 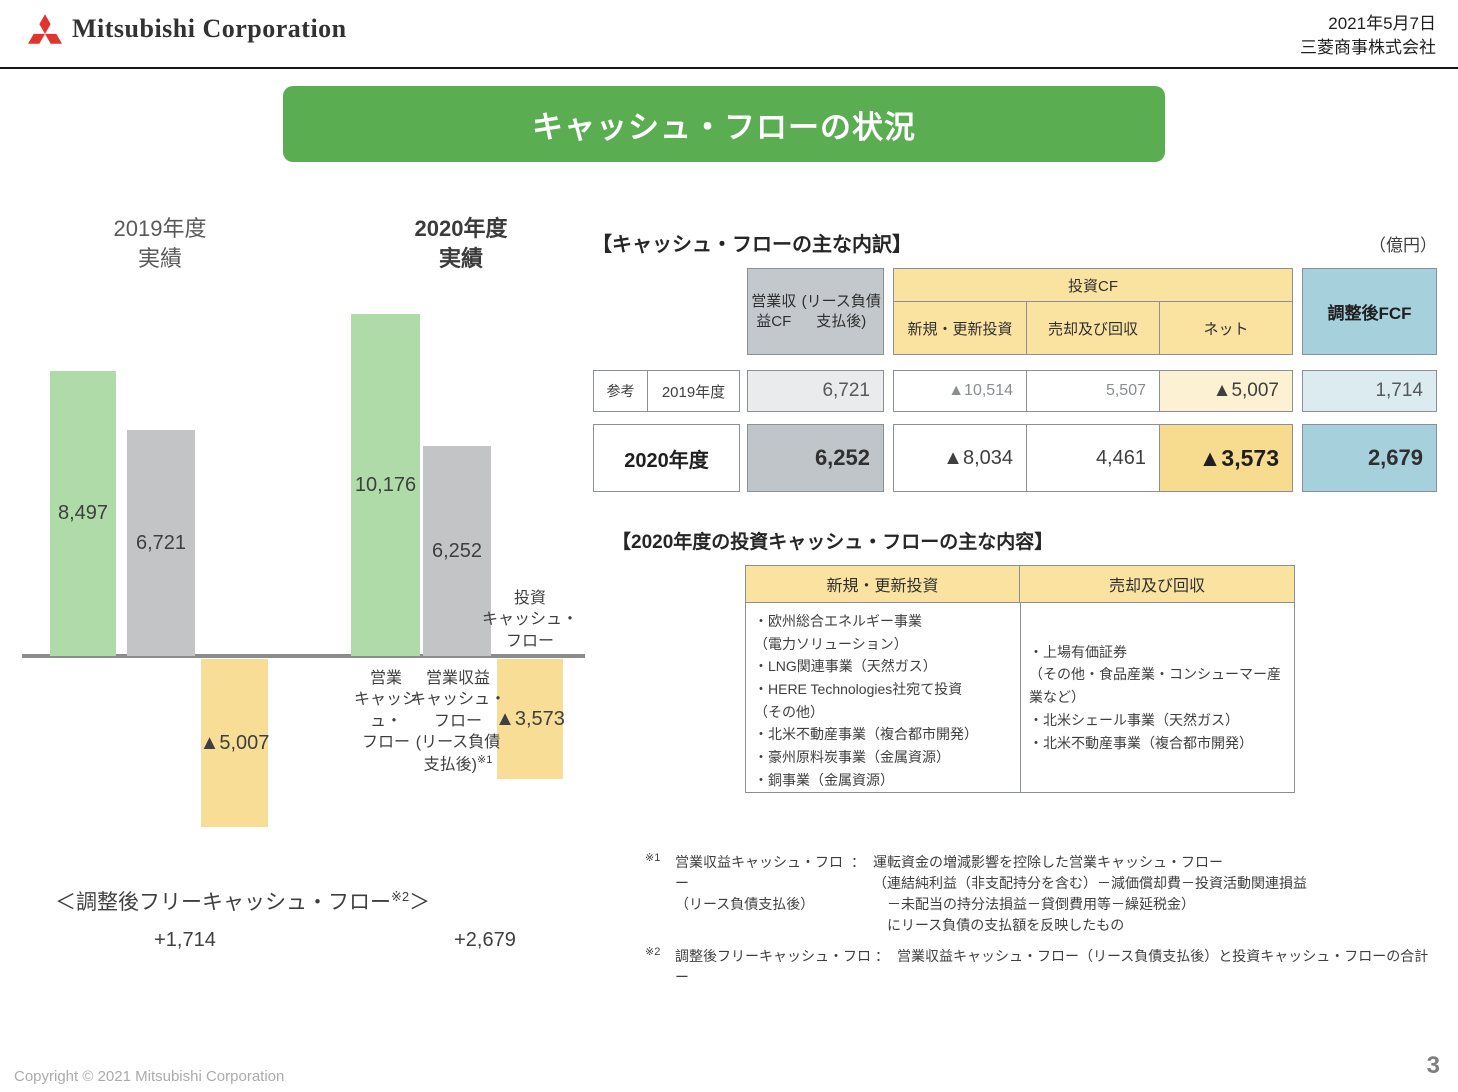 I want to click on list-item: (リース負債, so click(x=458, y=742).